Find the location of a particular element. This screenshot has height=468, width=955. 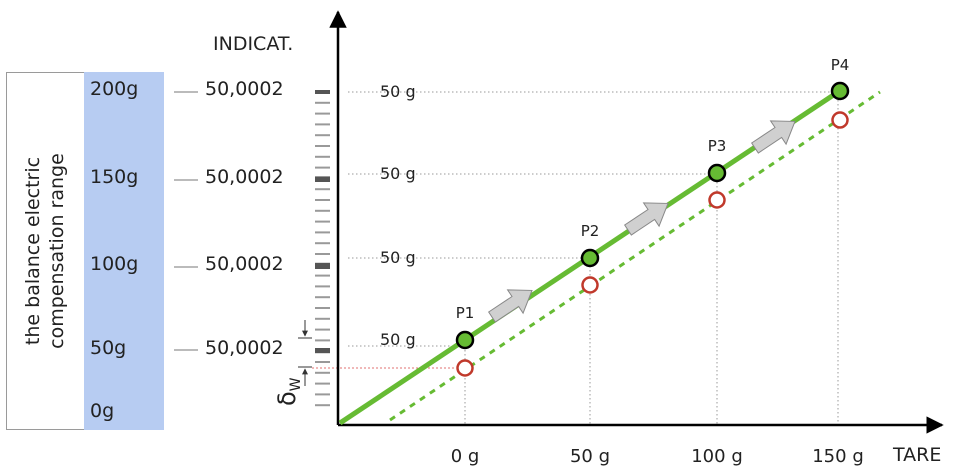

point-label-p3: P3 is located at coordinates (717, 146).